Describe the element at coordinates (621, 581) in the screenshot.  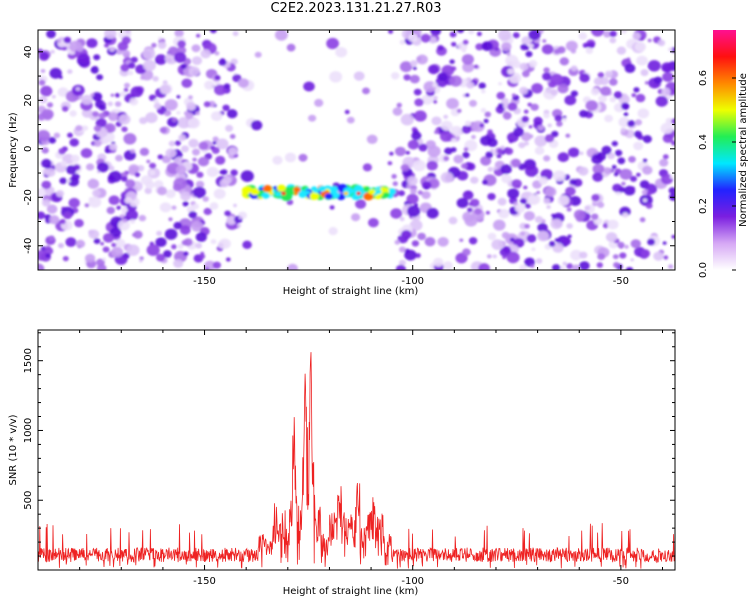
I see `snr-x-tick-label: -50` at that location.